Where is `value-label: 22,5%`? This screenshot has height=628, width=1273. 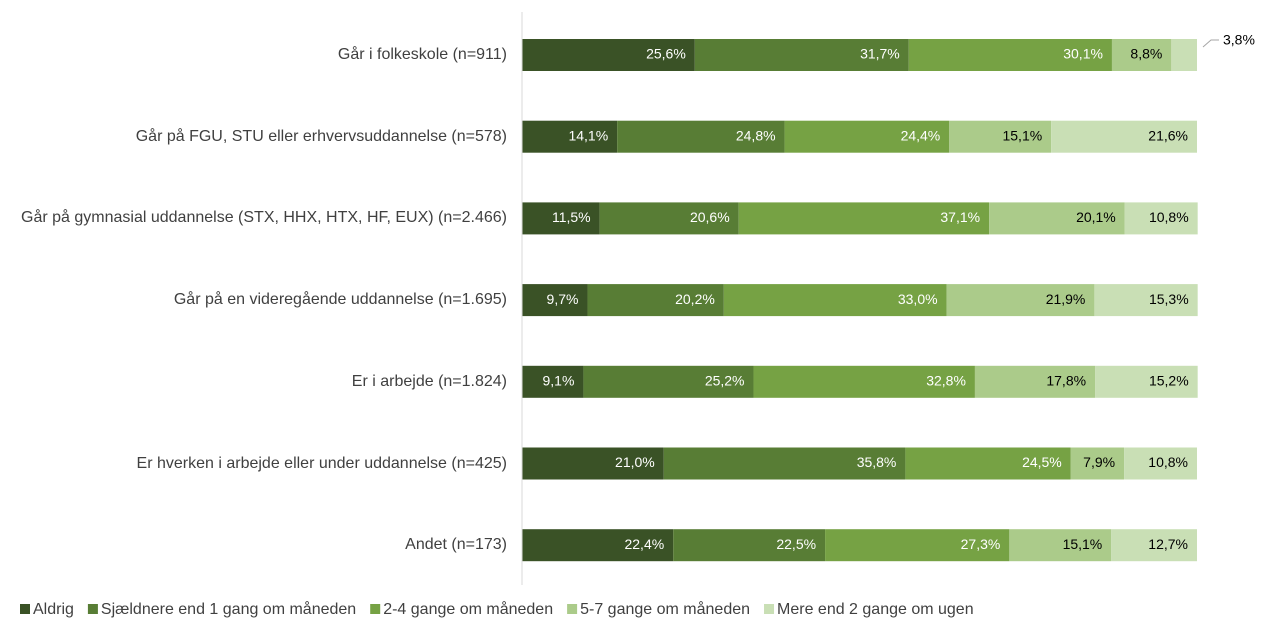
value-label: 22,5% is located at coordinates (796, 544).